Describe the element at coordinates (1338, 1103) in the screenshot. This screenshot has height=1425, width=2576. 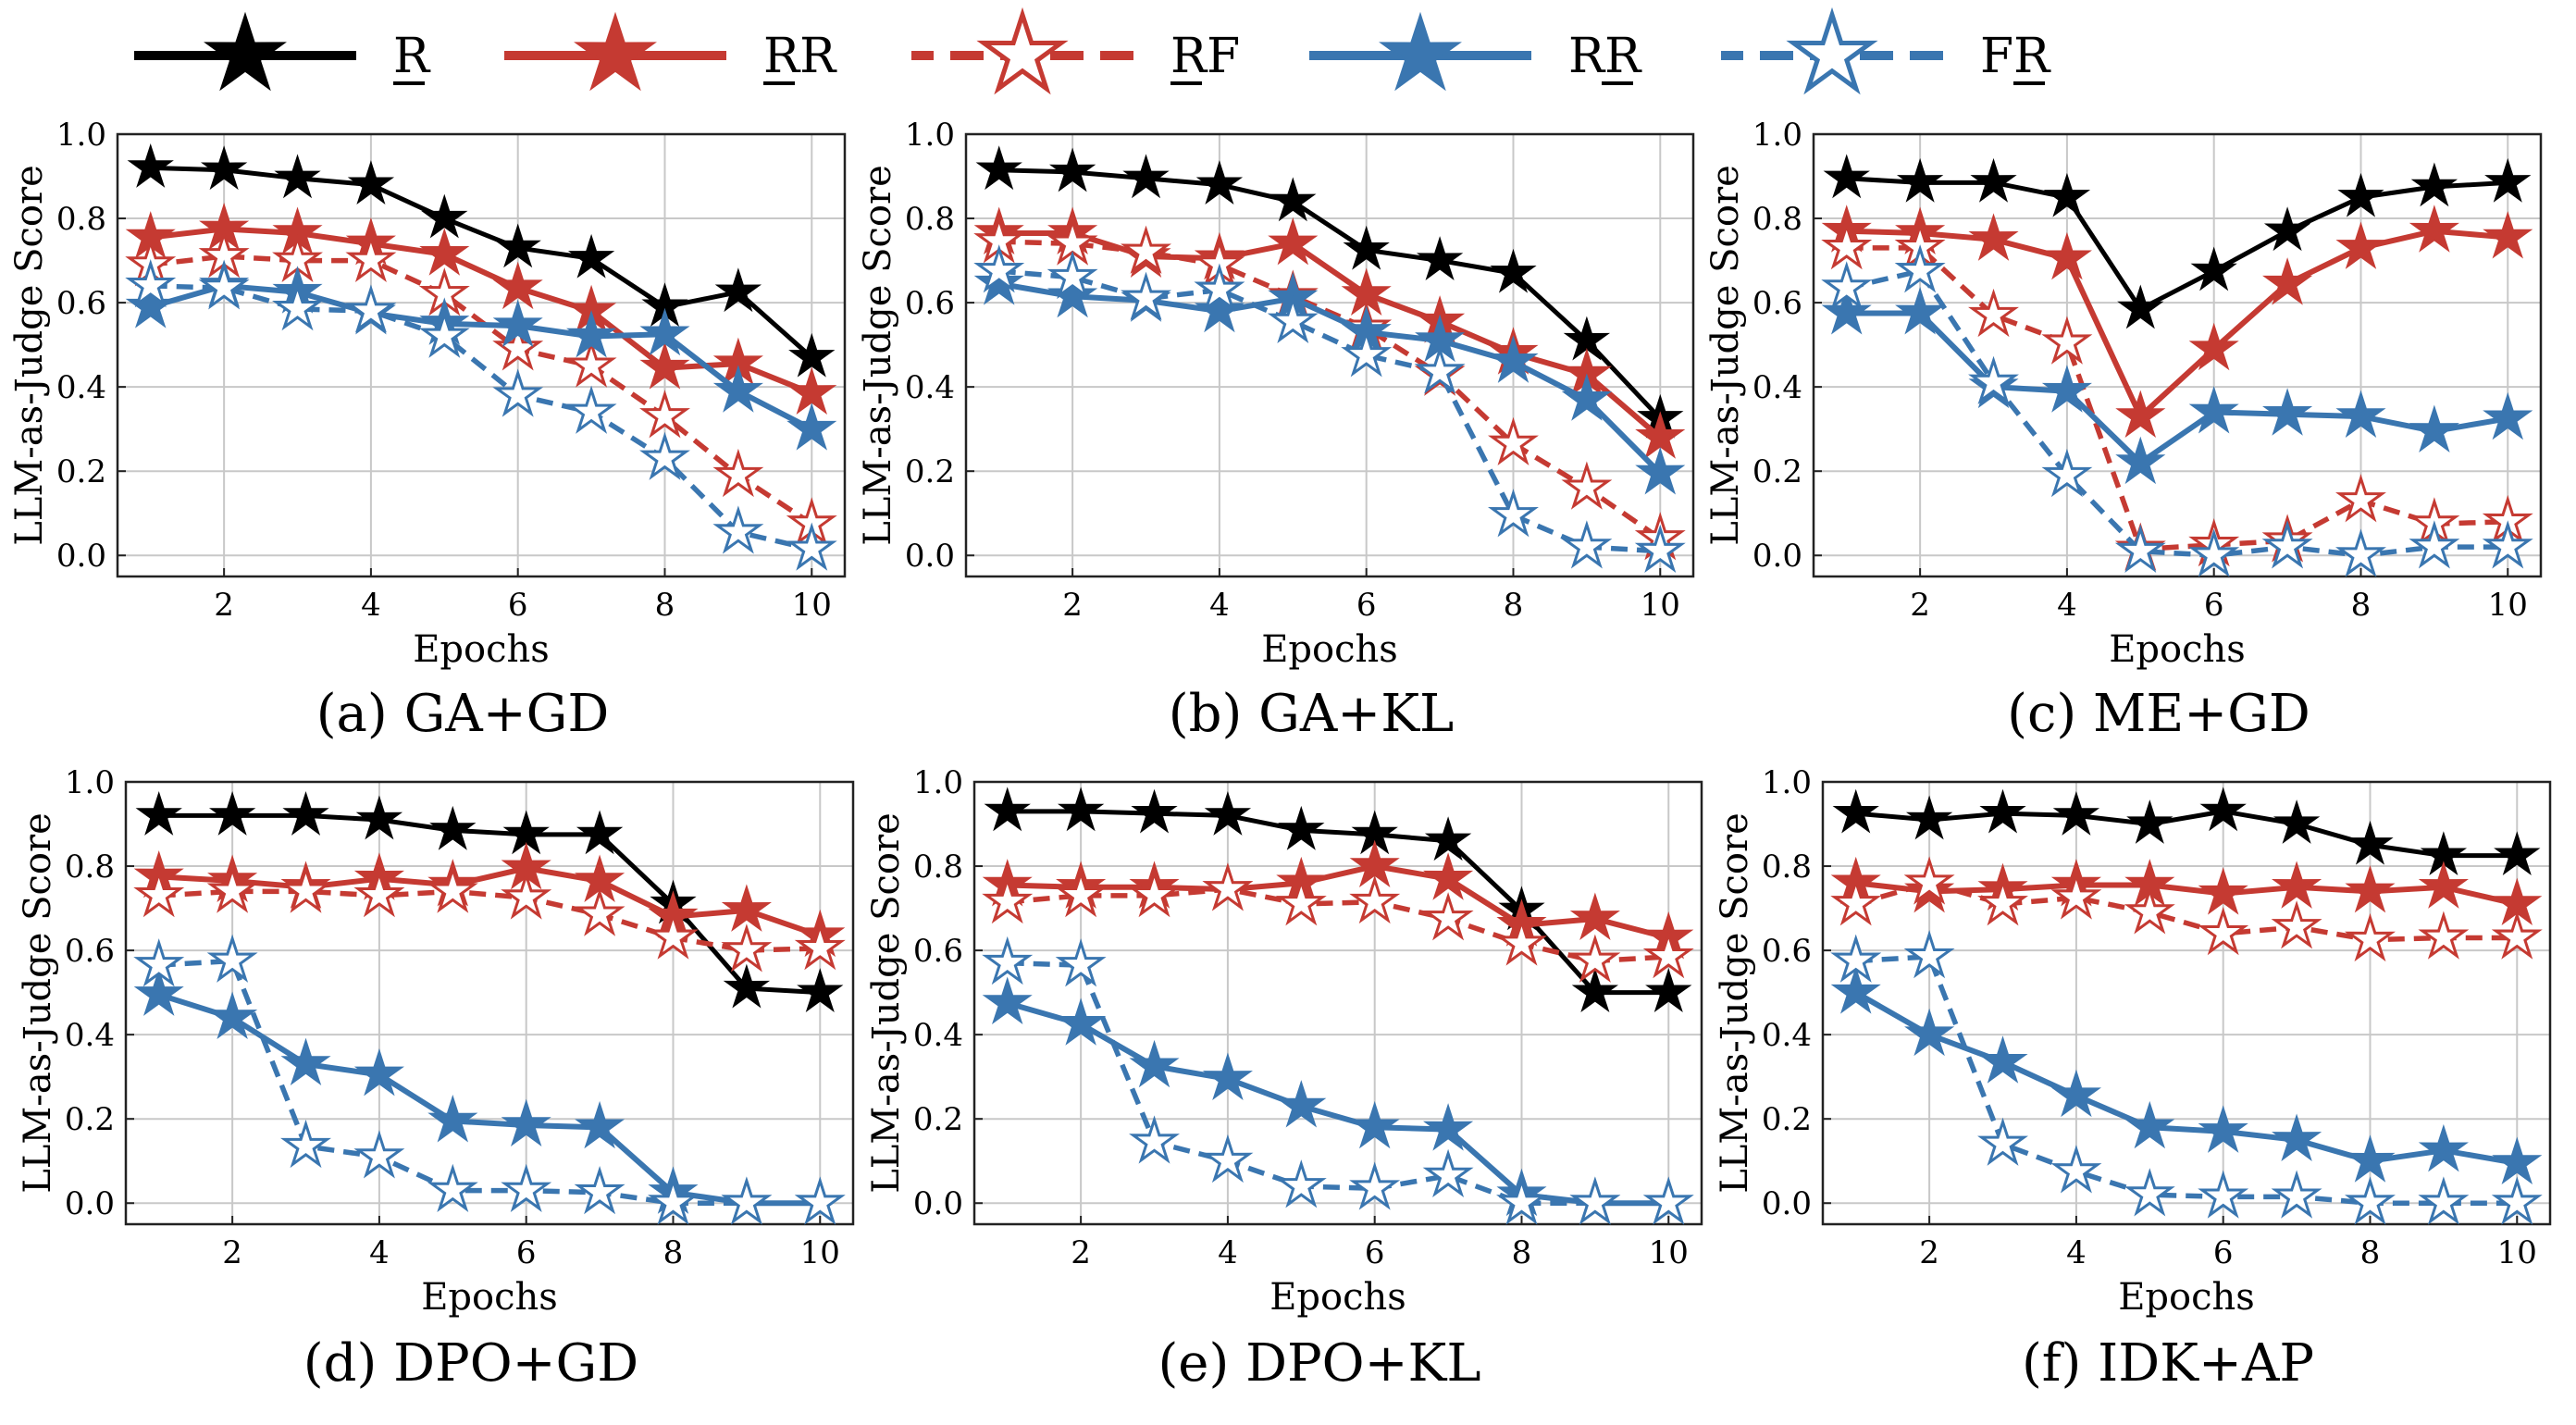
I see `series-line-rr-blue` at that location.